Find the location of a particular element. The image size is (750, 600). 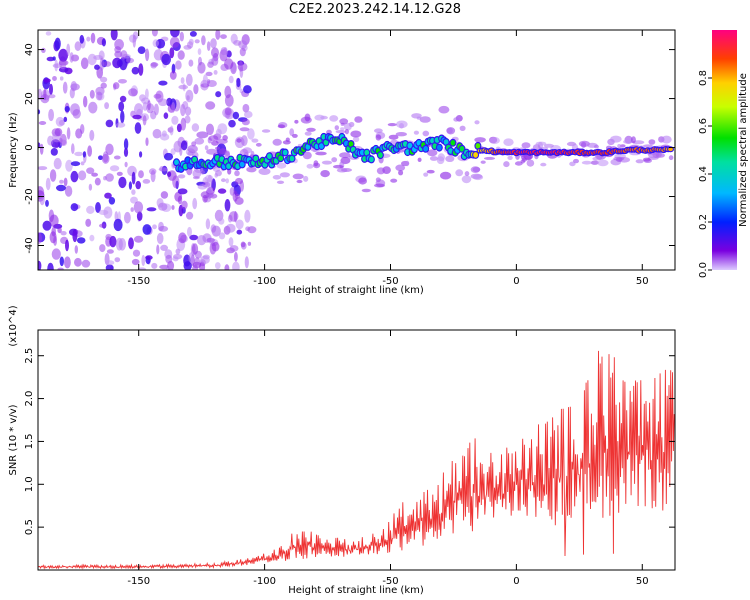

heatmap-x-tick-label: 0 is located at coordinates (516, 281).